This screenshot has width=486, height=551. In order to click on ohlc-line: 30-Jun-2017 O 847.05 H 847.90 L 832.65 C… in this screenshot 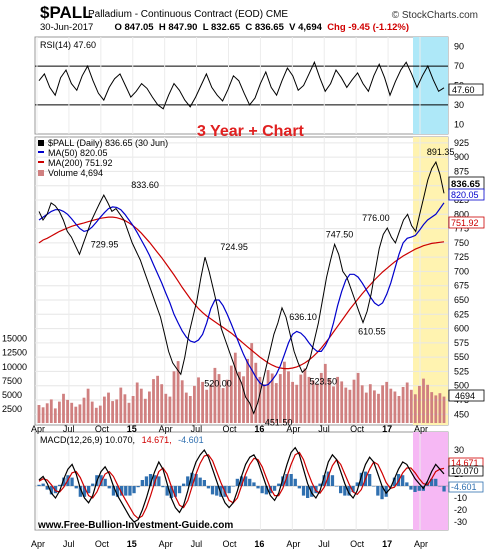, I will do `click(224, 27)`.